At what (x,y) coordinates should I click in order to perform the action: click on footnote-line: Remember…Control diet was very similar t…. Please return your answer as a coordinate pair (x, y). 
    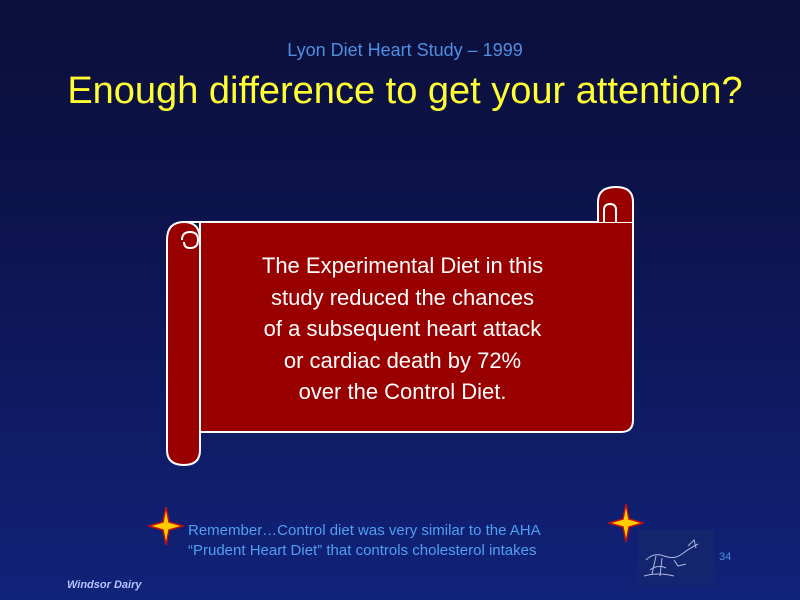
    Looking at the image, I should click on (364, 530).